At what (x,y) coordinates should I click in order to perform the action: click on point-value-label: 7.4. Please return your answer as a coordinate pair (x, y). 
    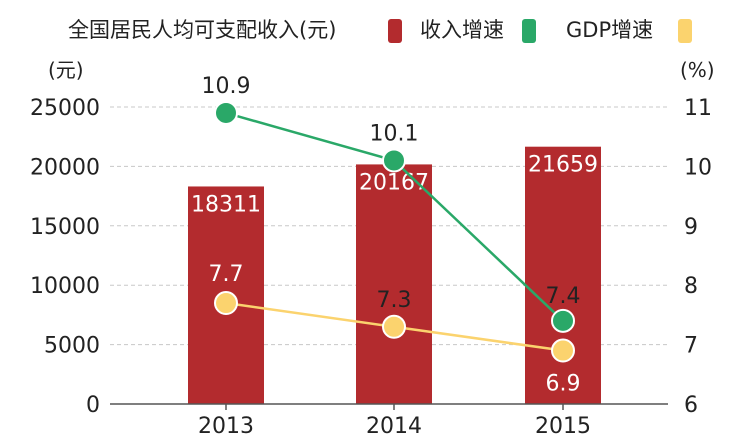
    Looking at the image, I should click on (563, 296).